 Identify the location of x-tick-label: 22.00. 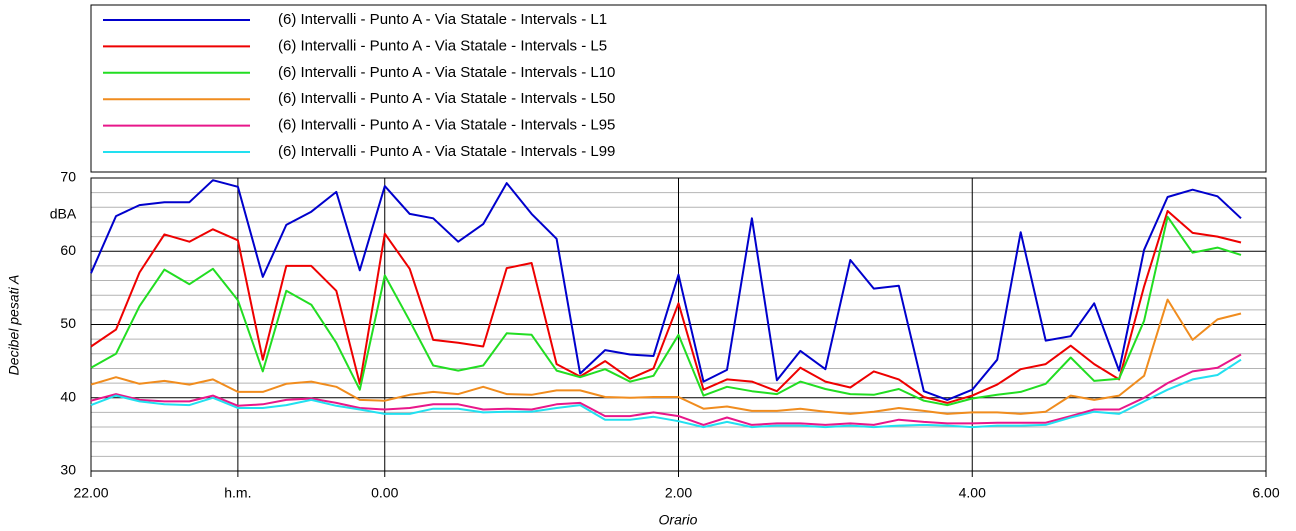
(90, 493).